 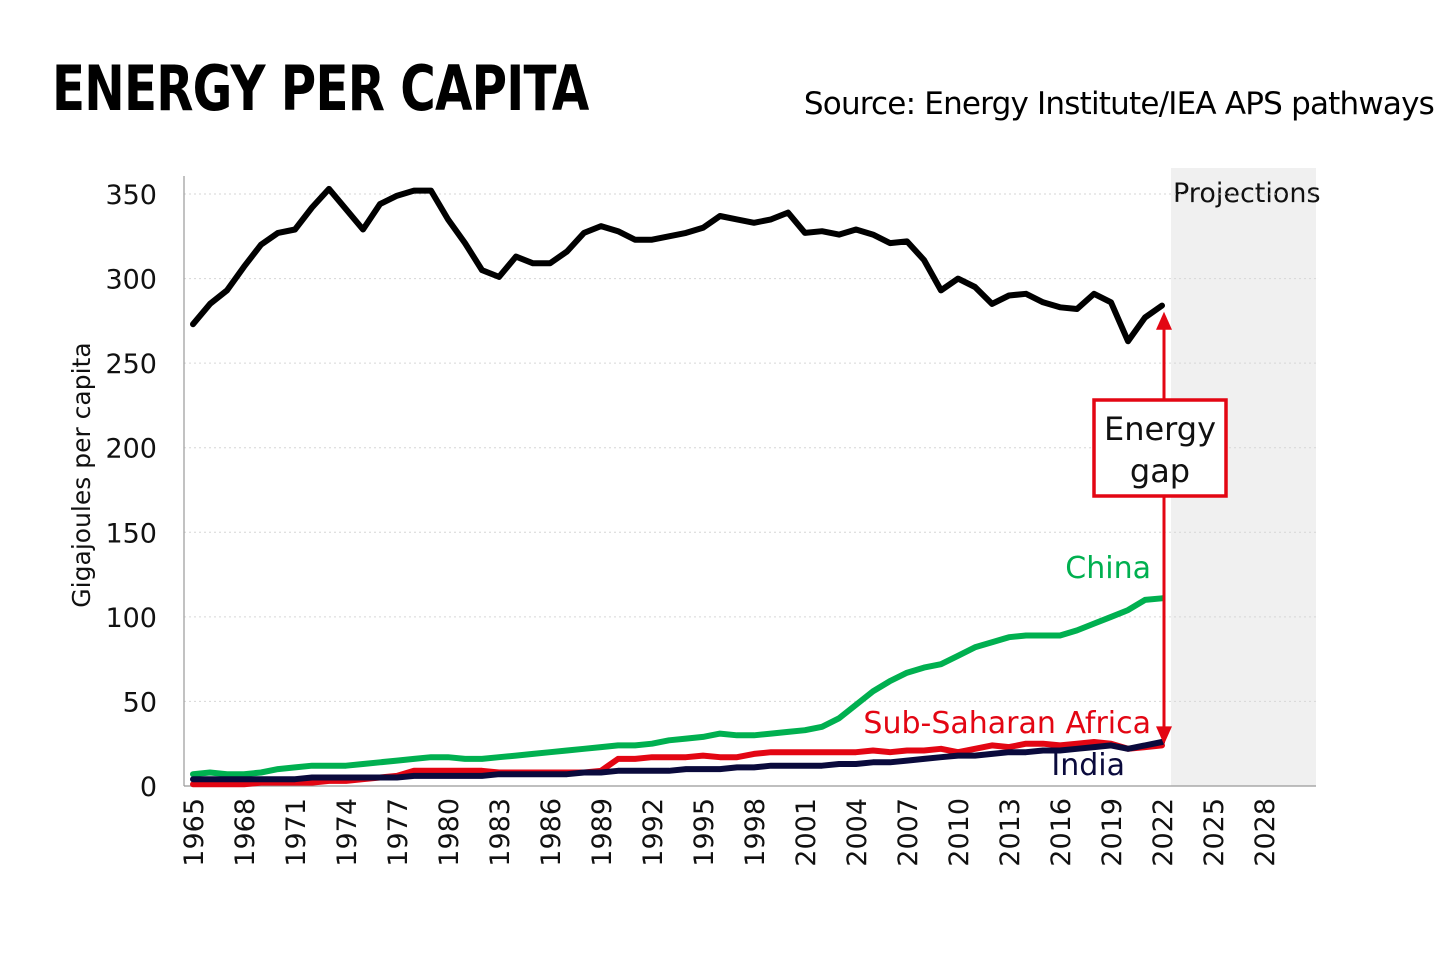 What do you see at coordinates (704, 832) in the screenshot?
I see `x-tick-label: 1995` at bounding box center [704, 832].